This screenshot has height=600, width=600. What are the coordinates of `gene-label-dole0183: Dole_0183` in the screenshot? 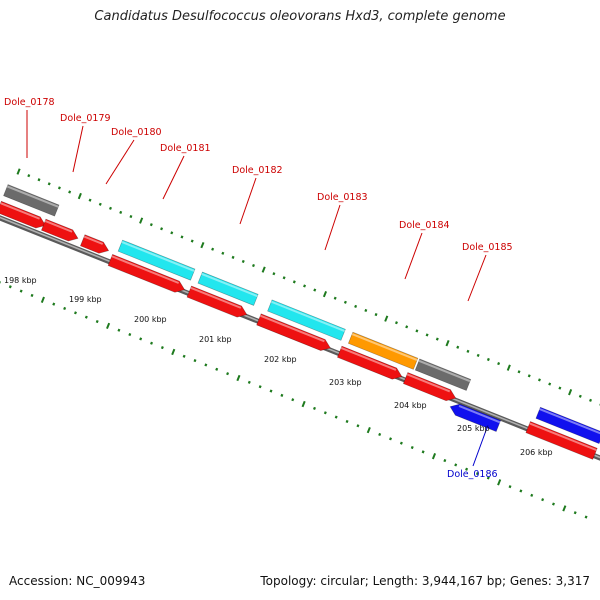 It's located at (342, 197).